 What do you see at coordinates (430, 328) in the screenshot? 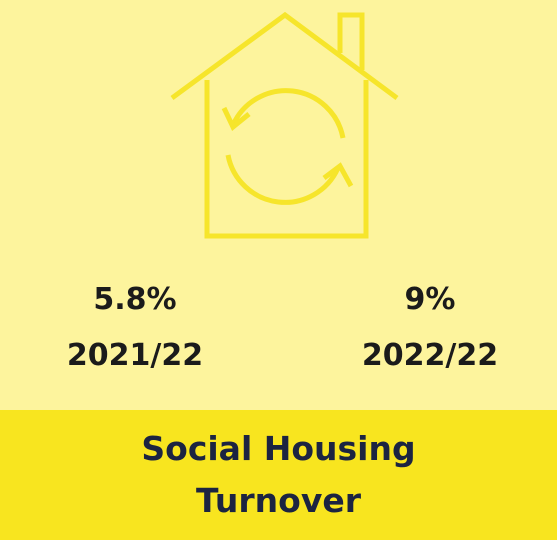
I see `stat: 9% 2022/22` at bounding box center [430, 328].